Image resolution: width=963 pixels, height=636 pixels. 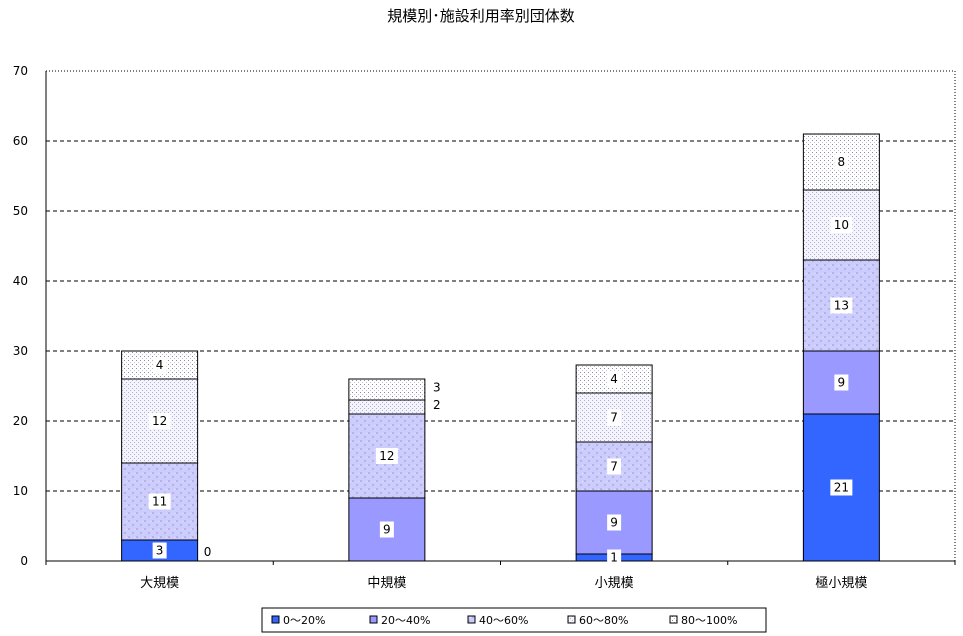 I want to click on data-label: 1, so click(x=614, y=558).